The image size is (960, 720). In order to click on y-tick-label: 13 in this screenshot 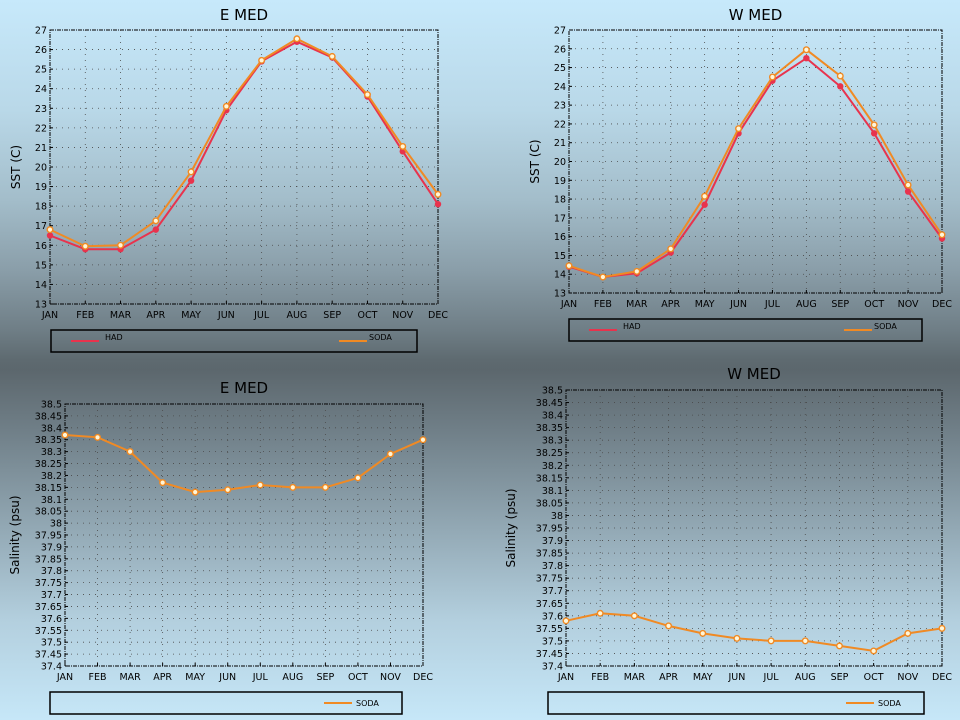, I will do `click(41, 305)`.